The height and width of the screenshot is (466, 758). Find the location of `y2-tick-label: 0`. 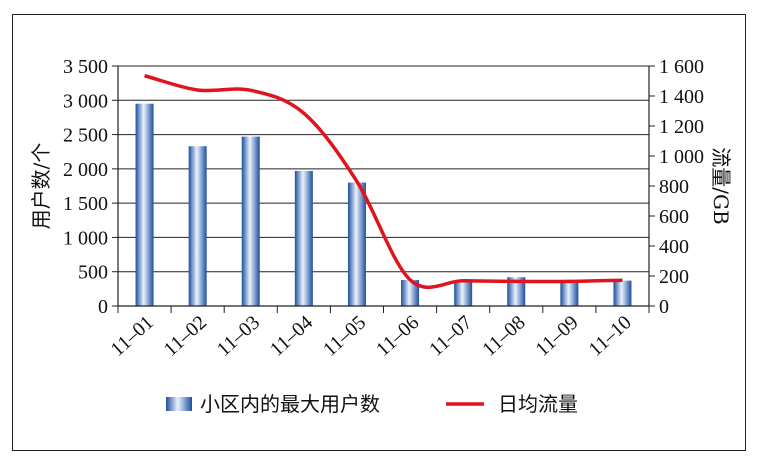

y2-tick-label: 0 is located at coordinates (664, 307).